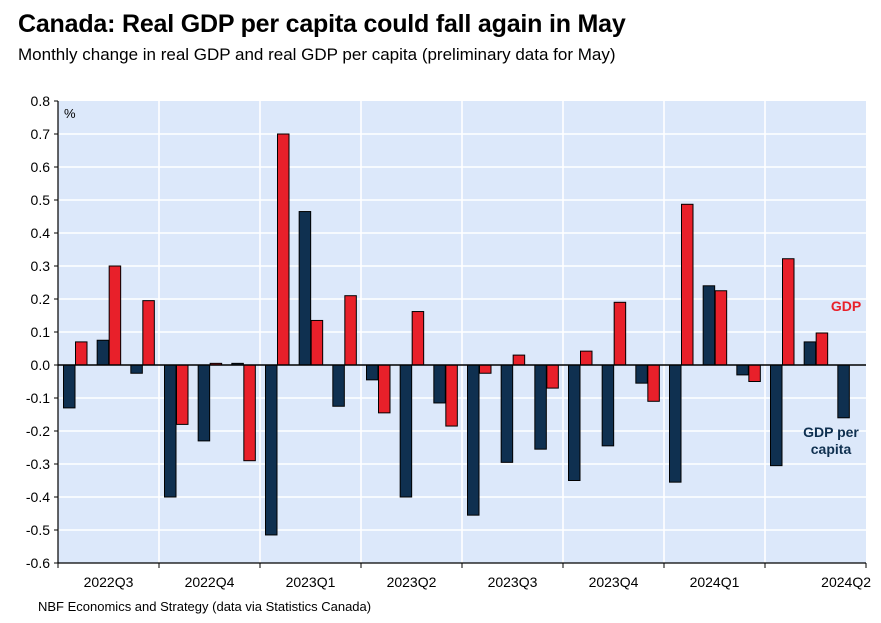 This screenshot has height=623, width=881. What do you see at coordinates (41, 365) in the screenshot?
I see `y-tick-label: 0.0` at bounding box center [41, 365].